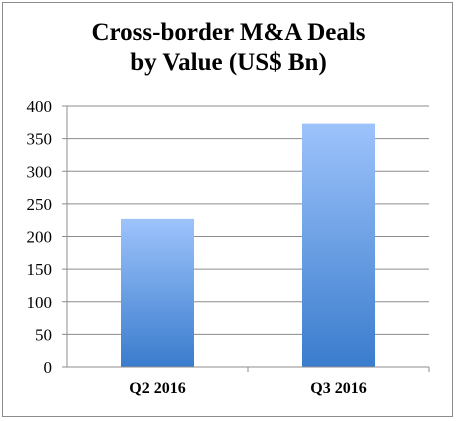  I want to click on x-category-labels: Q2 2016 Q3 2016, so click(279, 382).